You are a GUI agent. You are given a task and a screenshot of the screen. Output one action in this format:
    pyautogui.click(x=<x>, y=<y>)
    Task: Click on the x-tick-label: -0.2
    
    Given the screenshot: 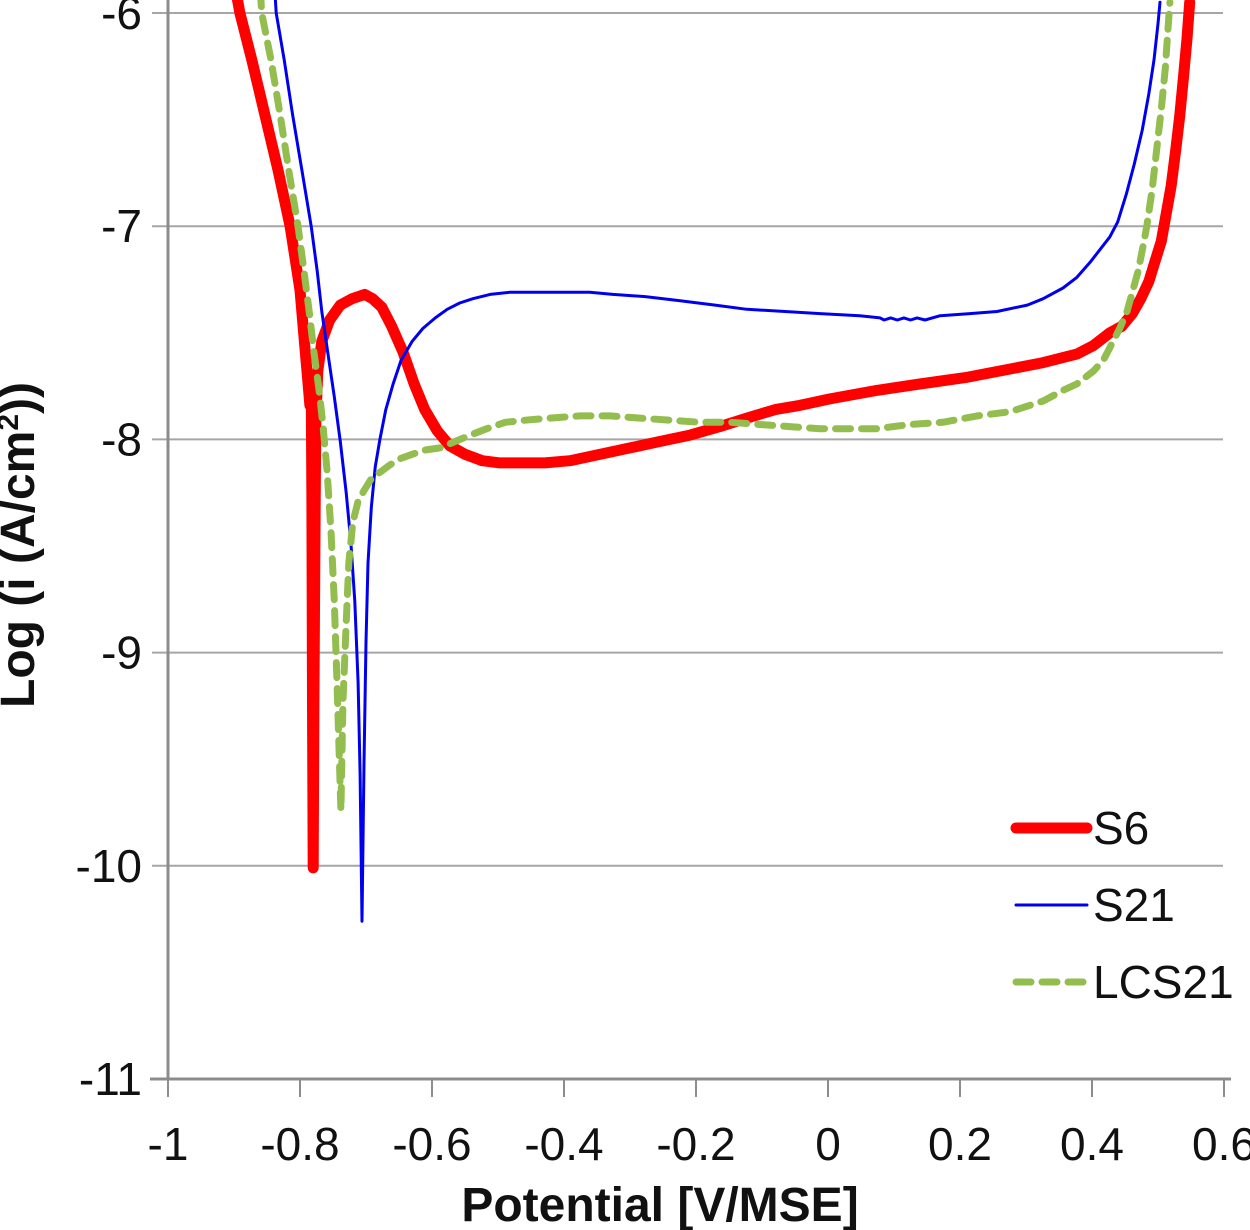 What is the action you would take?
    pyautogui.click(x=695, y=1144)
    